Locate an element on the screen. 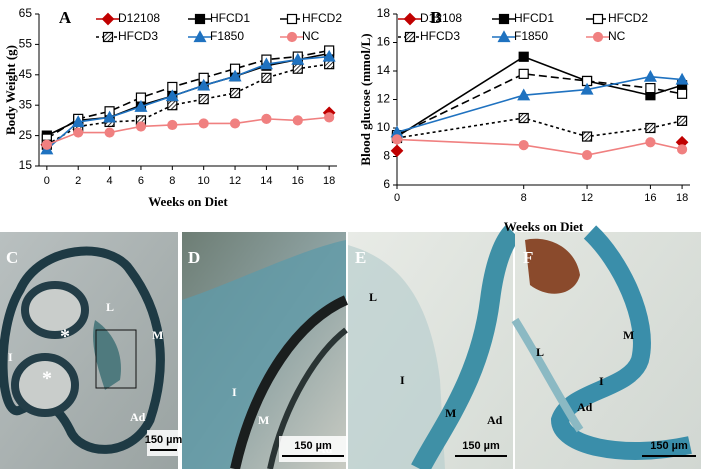 The width and height of the screenshot is (701, 469). x-tick-label: 18 is located at coordinates (329, 181).